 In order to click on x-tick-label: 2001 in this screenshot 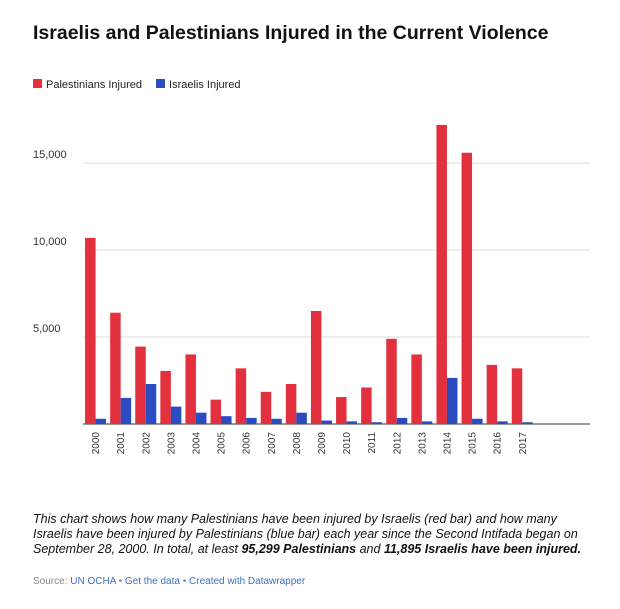, I will do `click(121, 443)`.